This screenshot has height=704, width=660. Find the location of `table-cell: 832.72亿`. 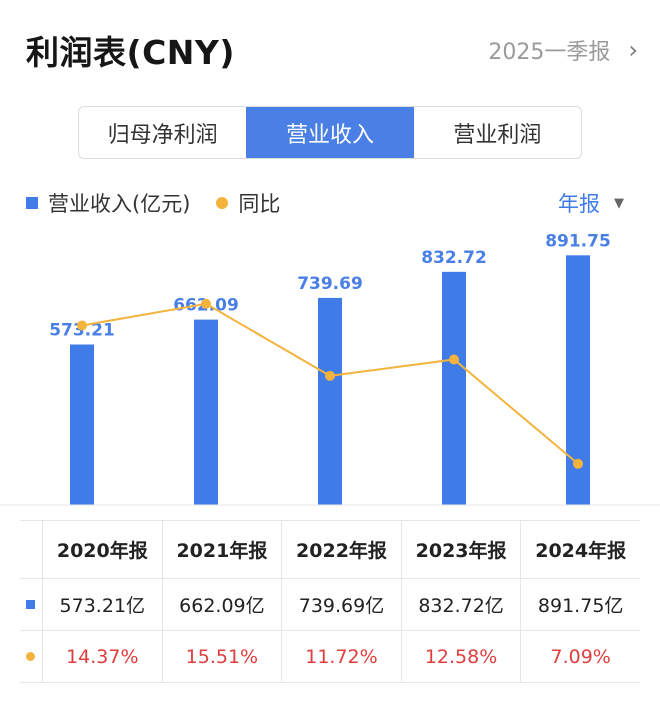

table-cell: 832.72亿 is located at coordinates (460, 604).